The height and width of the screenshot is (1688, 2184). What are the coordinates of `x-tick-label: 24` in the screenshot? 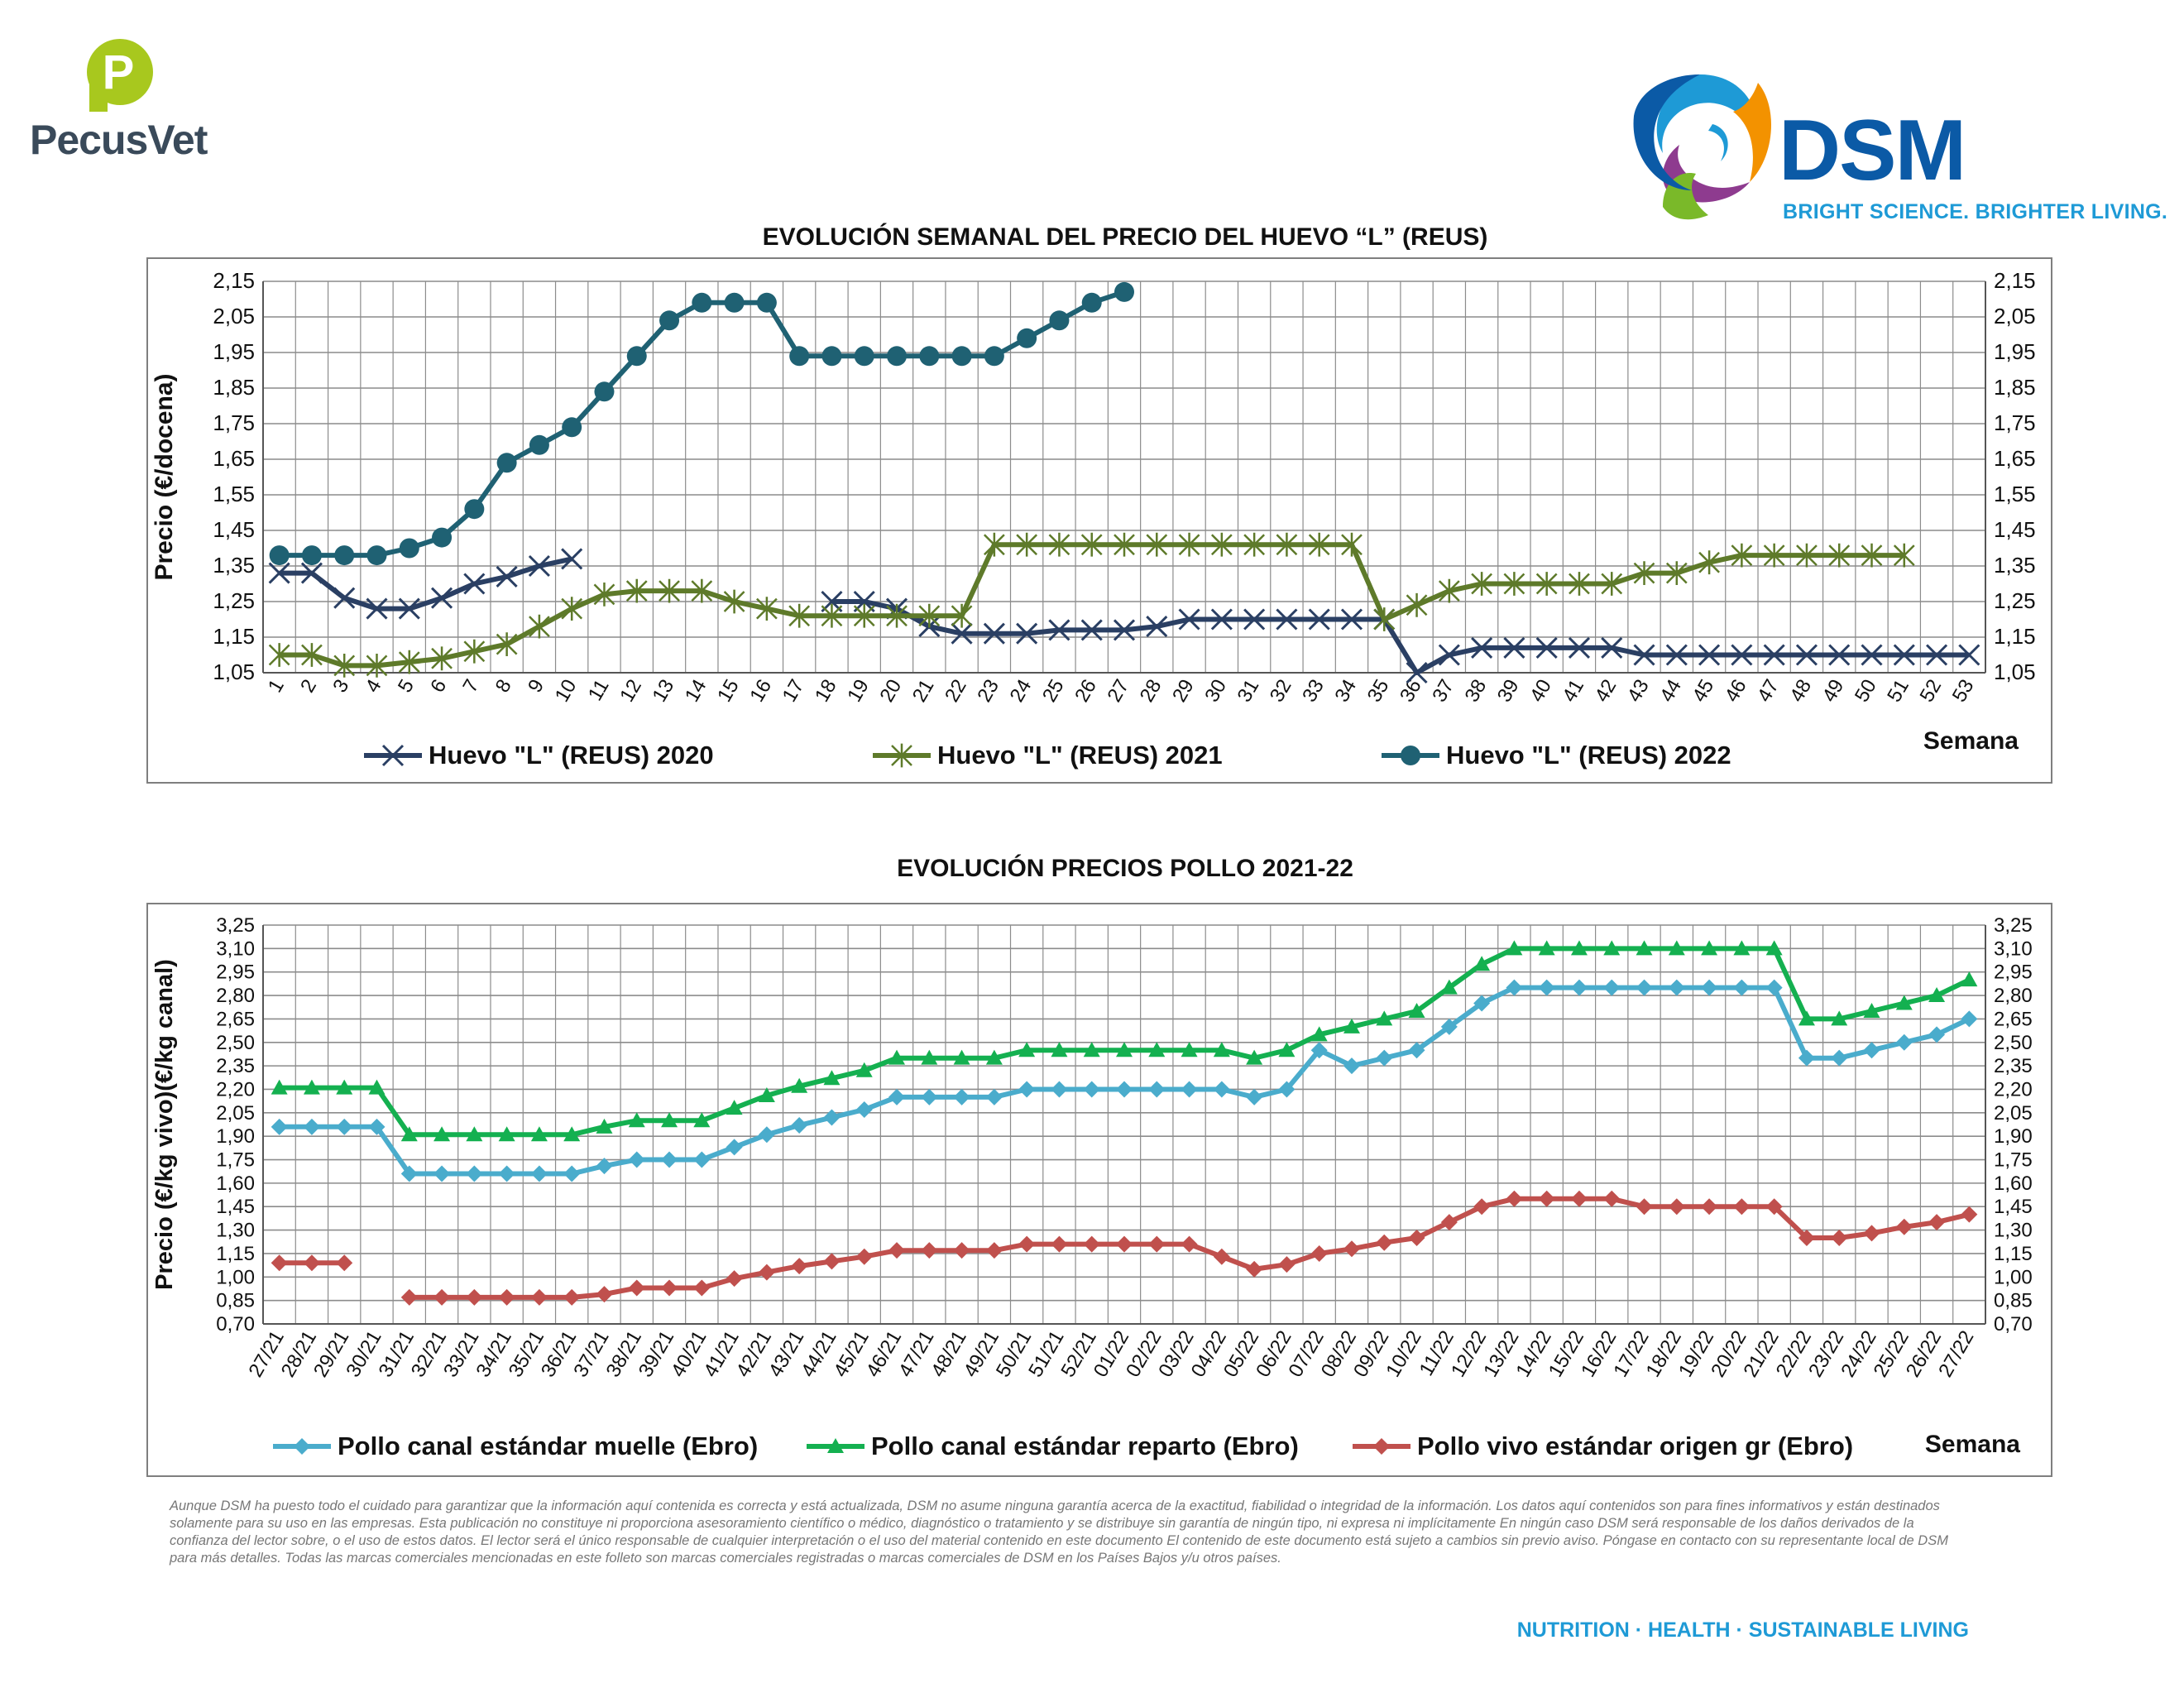 It's located at (1021, 691).